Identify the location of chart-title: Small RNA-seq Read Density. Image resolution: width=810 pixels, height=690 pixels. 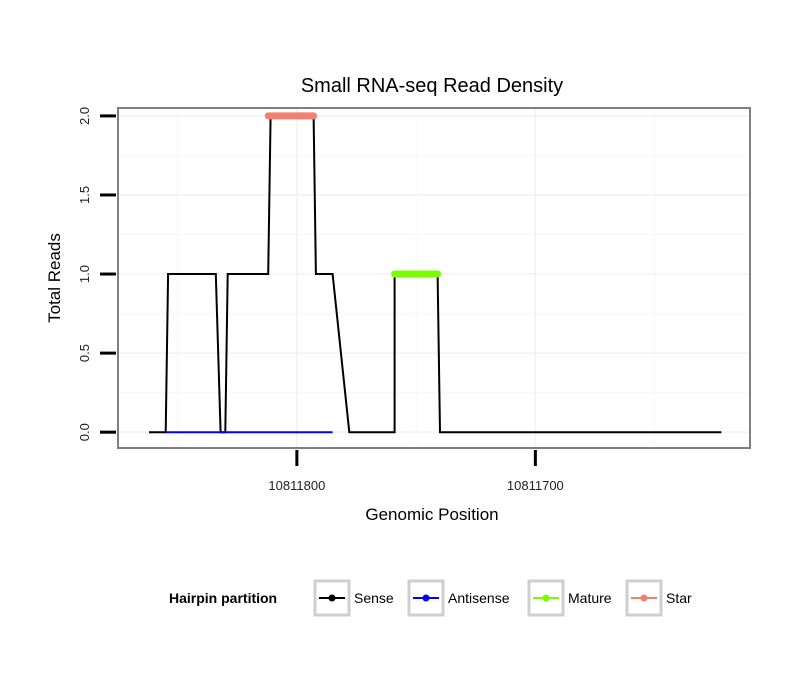
(432, 86).